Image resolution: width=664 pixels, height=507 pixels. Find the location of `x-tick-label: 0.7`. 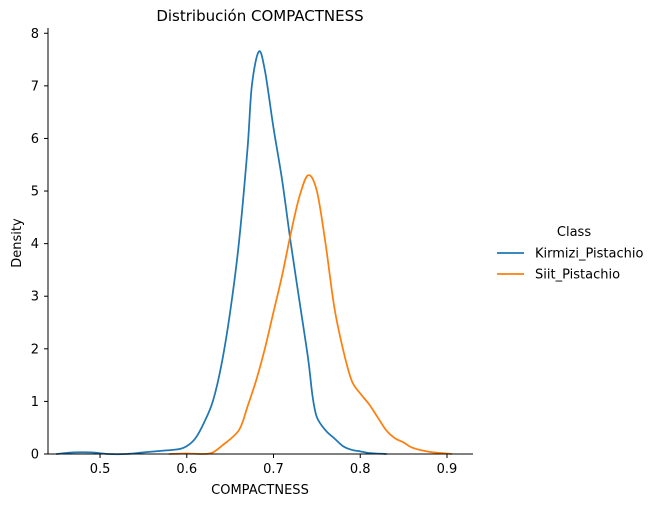

x-tick-label: 0.7 is located at coordinates (273, 469).